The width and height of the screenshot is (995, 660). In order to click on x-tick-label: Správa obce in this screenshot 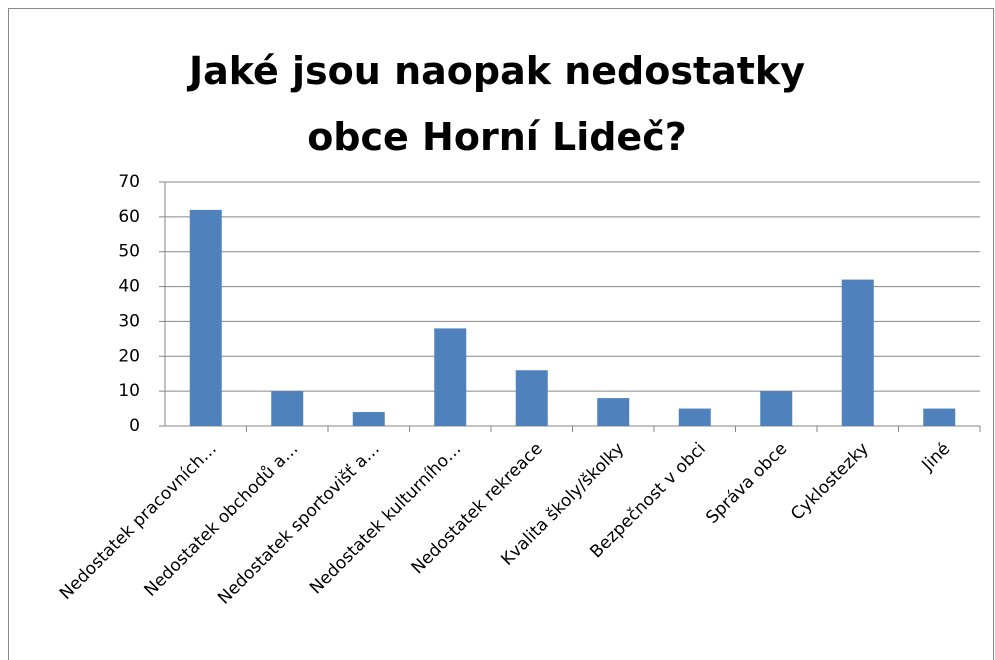, I will do `click(746, 483)`.